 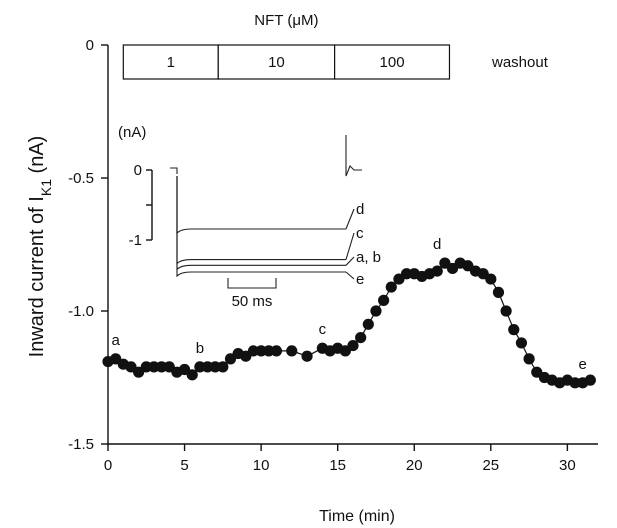 What do you see at coordinates (360, 233) in the screenshot?
I see `inset-trace-label: c` at bounding box center [360, 233].